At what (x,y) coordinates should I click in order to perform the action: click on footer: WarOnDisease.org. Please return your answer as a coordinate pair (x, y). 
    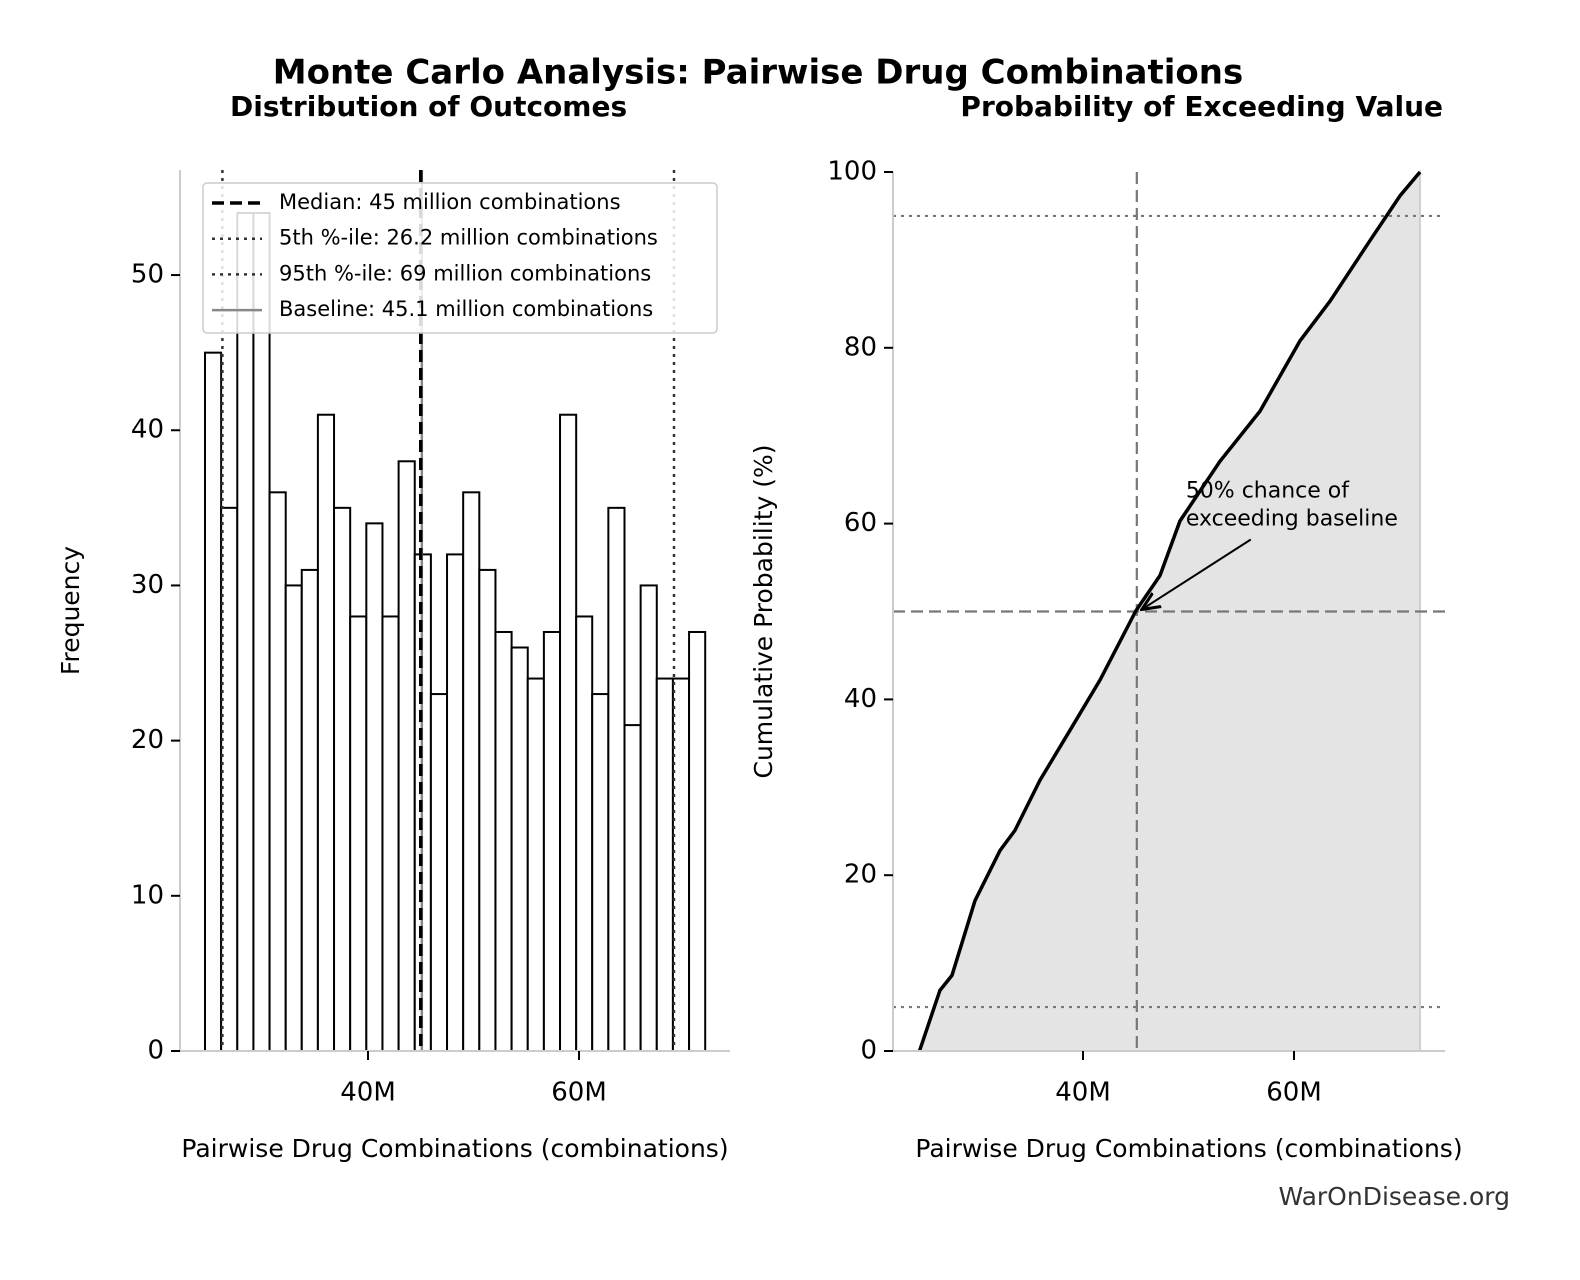
    Looking at the image, I should click on (1394, 1196).